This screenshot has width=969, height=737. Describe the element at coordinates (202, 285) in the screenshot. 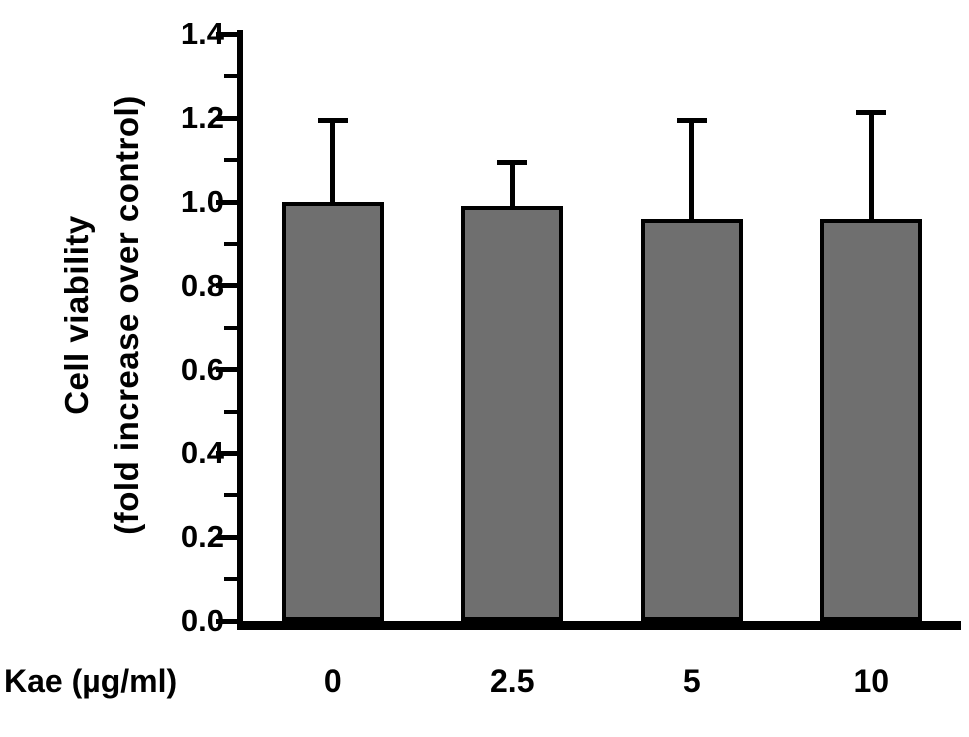

I see `y-tick-label: 0.8` at that location.